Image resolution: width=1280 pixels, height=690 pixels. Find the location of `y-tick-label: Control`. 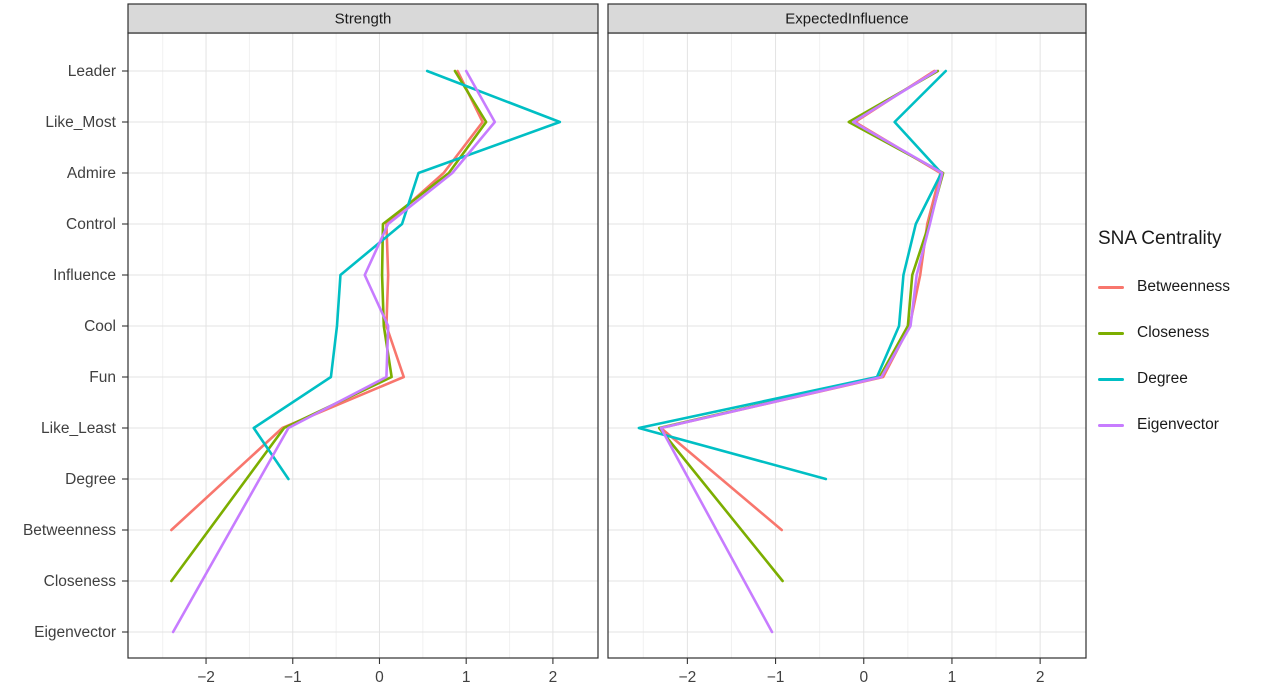

y-tick-label: Control is located at coordinates (91, 224).